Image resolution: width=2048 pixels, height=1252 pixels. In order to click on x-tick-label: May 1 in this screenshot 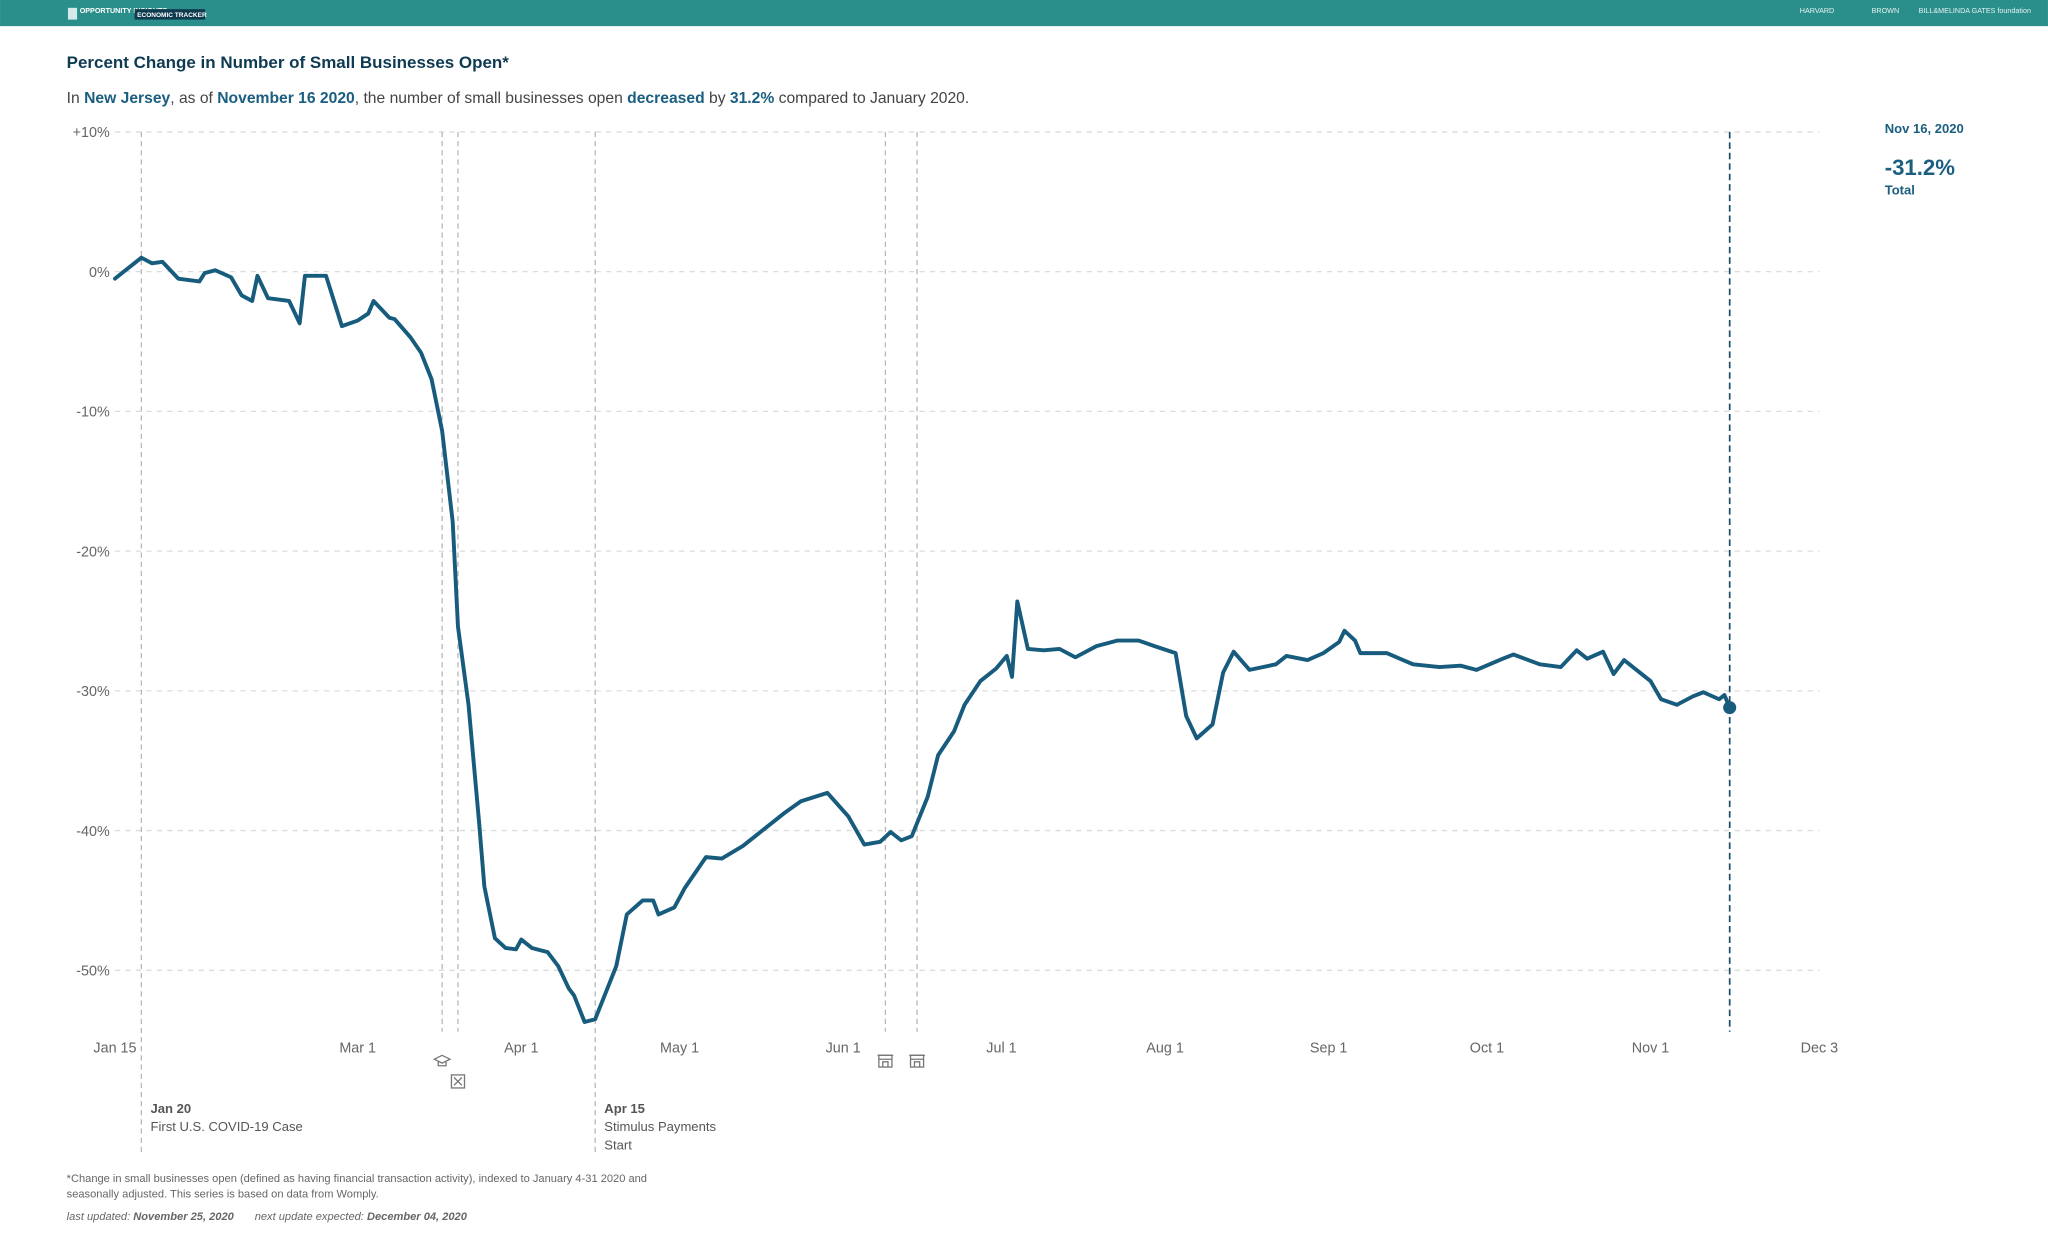, I will do `click(679, 1049)`.